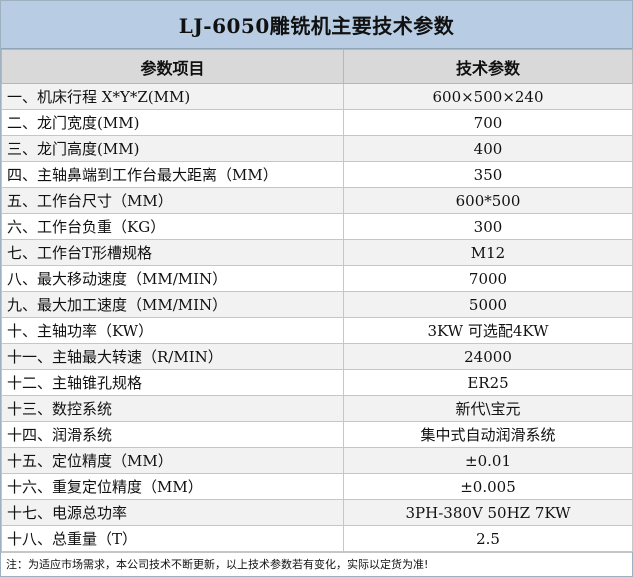  I want to click on param-name: 十三、数控系统, so click(172, 408).